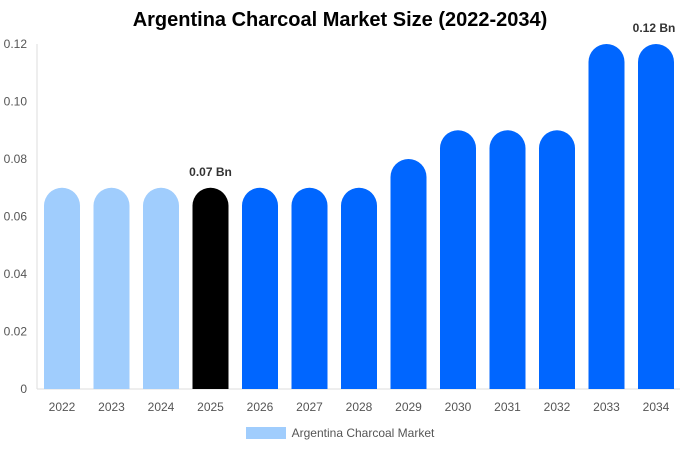 The width and height of the screenshot is (680, 450). What do you see at coordinates (654, 28) in the screenshot?
I see `data-label: 0.12 Bn` at bounding box center [654, 28].